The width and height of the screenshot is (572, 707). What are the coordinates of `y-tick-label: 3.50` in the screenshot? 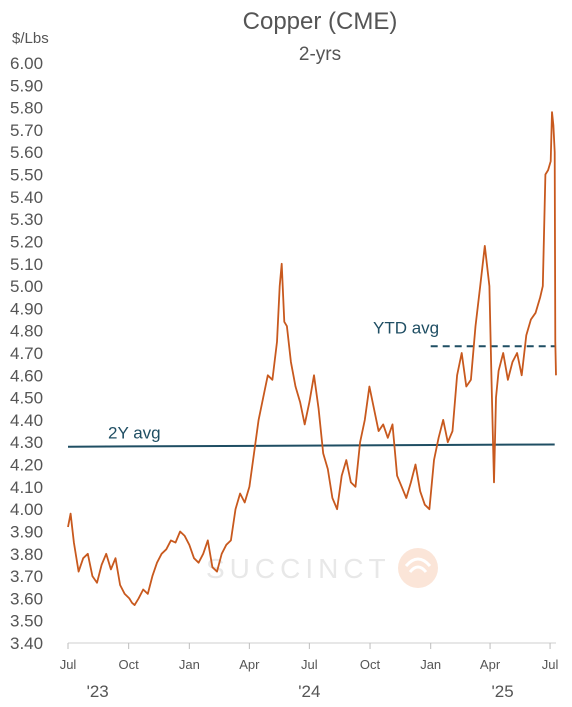 It's located at (26, 621).